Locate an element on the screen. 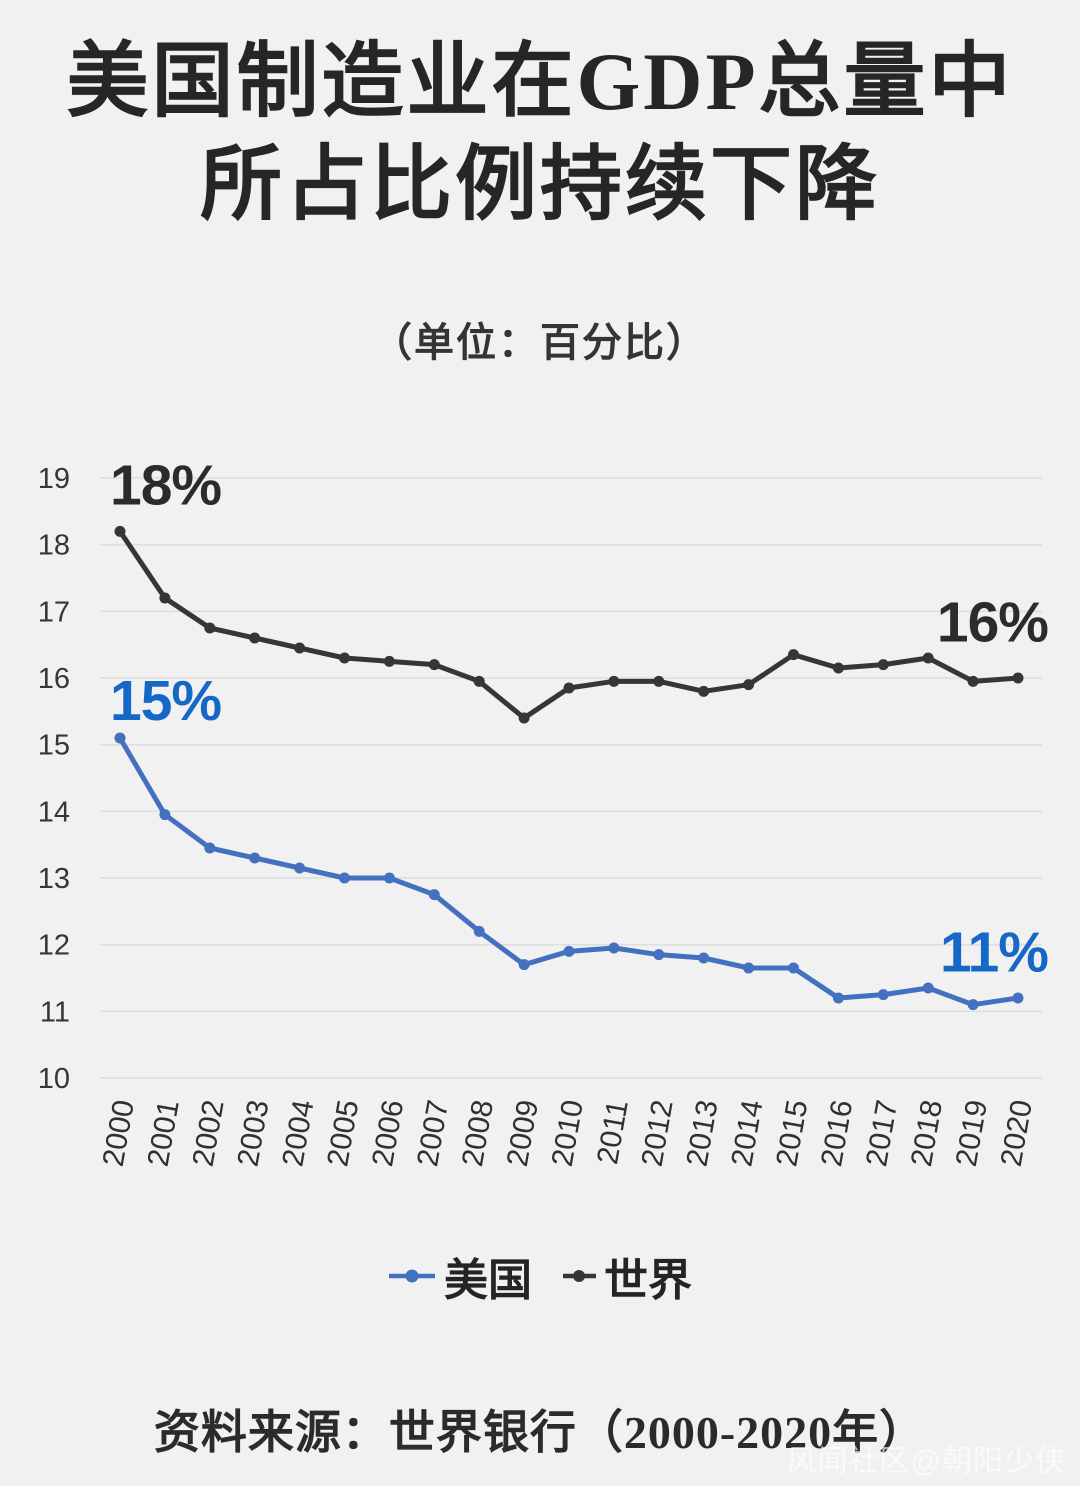 The height and width of the screenshot is (1486, 1080). x-axis-tick-label: 2008 is located at coordinates (478, 1132).